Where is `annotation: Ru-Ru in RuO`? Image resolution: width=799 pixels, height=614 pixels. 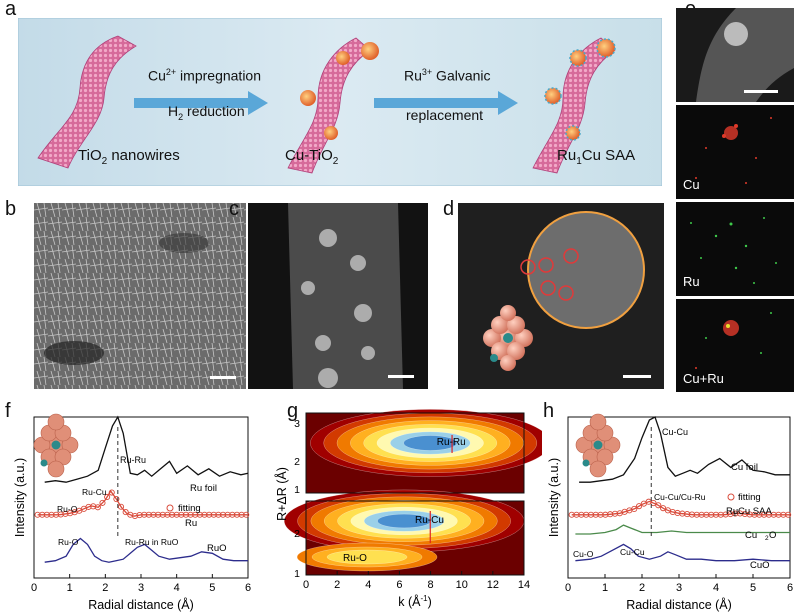 annotation: Ru-Ru in RuO is located at coordinates (152, 542).